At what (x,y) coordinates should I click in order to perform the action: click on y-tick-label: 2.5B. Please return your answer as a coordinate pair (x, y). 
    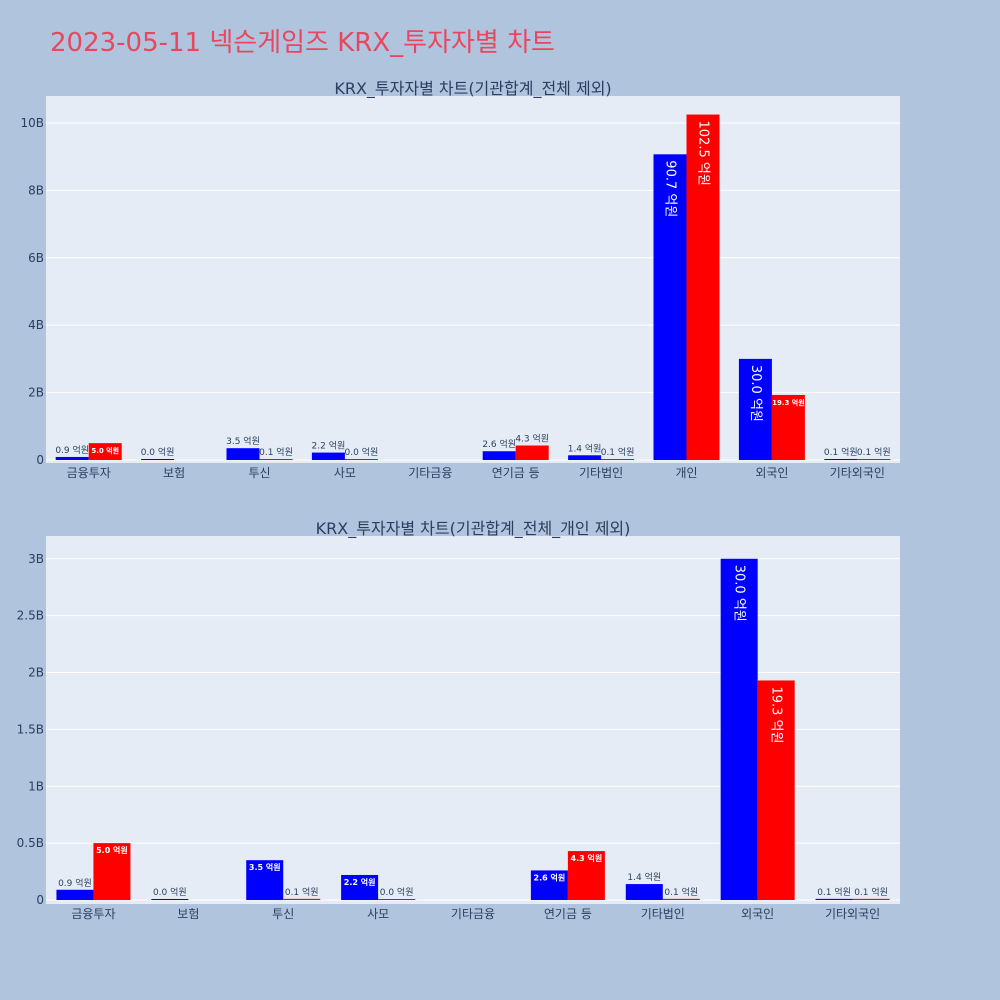
    Looking at the image, I should click on (30, 616).